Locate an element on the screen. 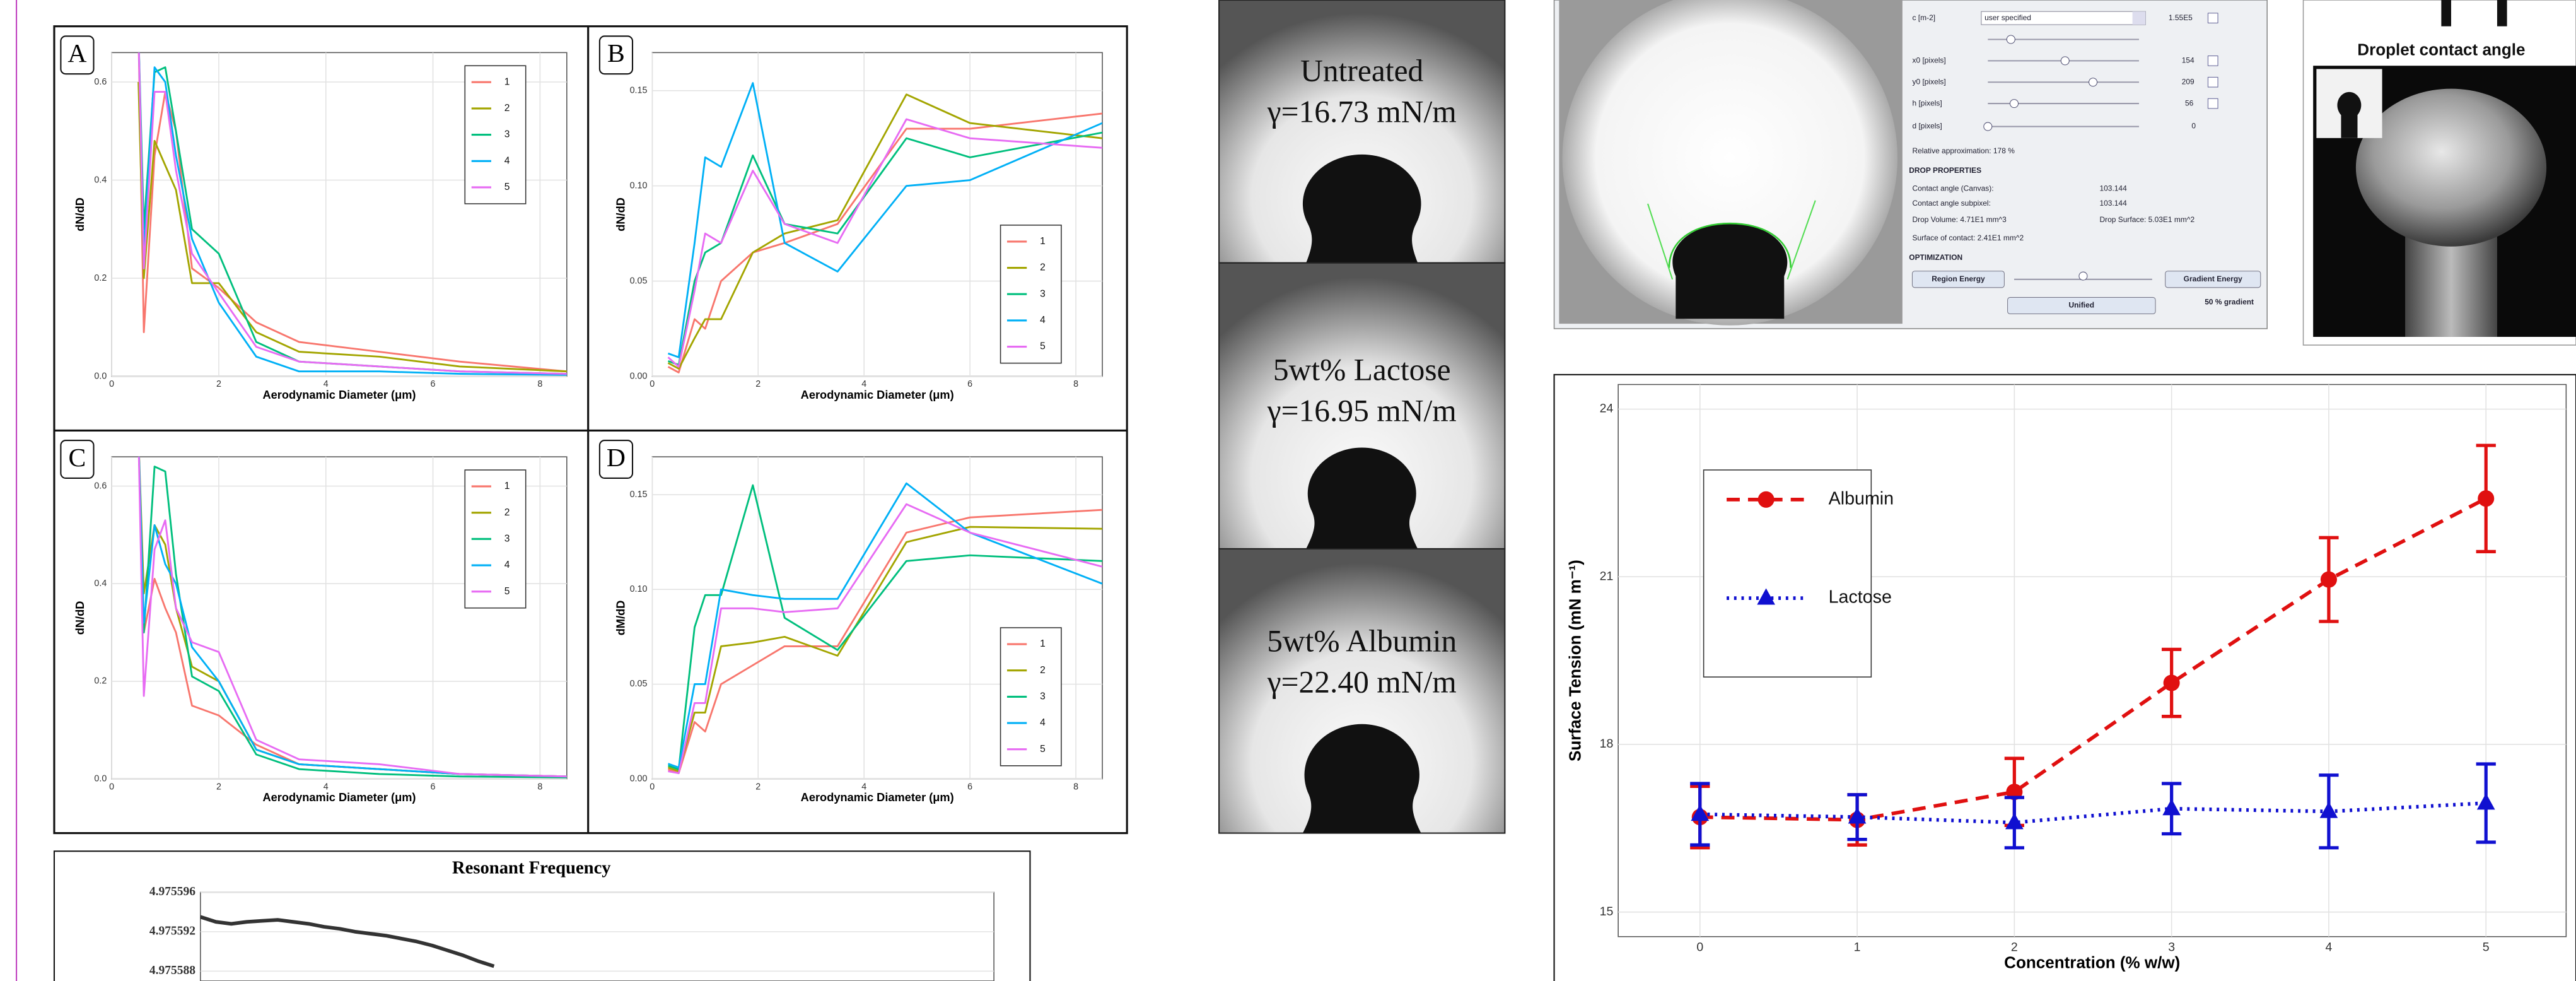  droplet-tension: γ=22.40 mN/m is located at coordinates (1362, 682).